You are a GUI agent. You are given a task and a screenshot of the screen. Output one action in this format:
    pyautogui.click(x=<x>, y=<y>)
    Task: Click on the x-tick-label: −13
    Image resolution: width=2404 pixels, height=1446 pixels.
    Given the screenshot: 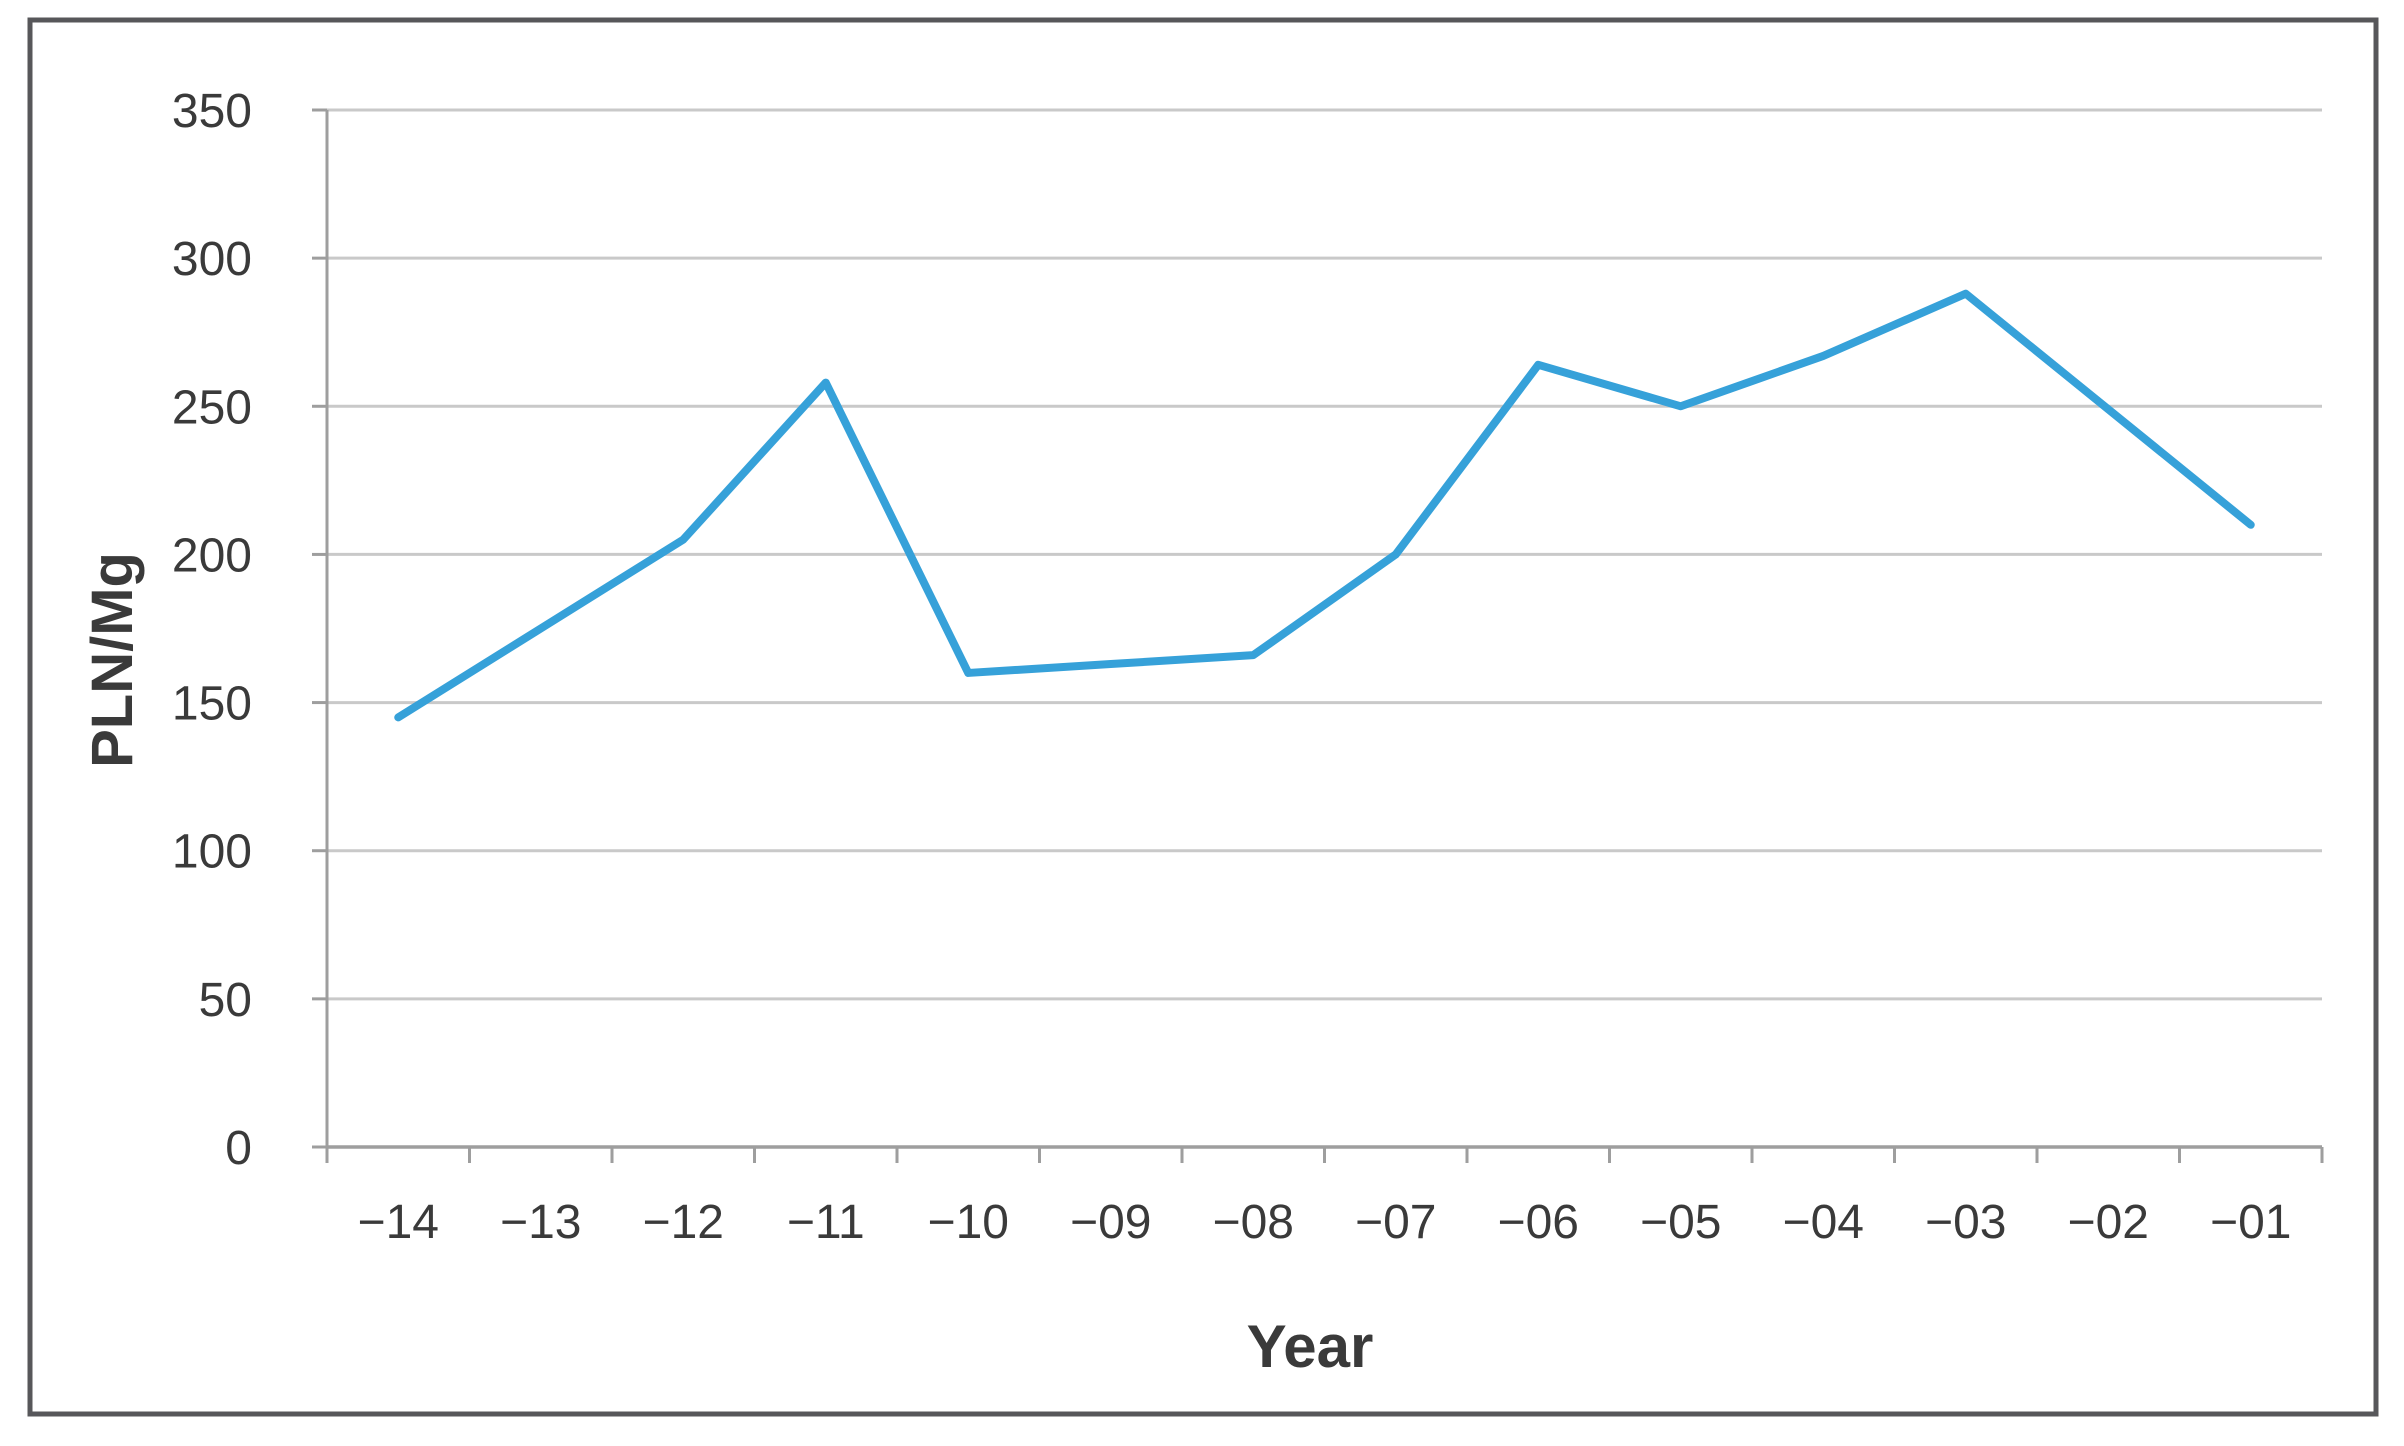 What is the action you would take?
    pyautogui.click(x=540, y=1222)
    